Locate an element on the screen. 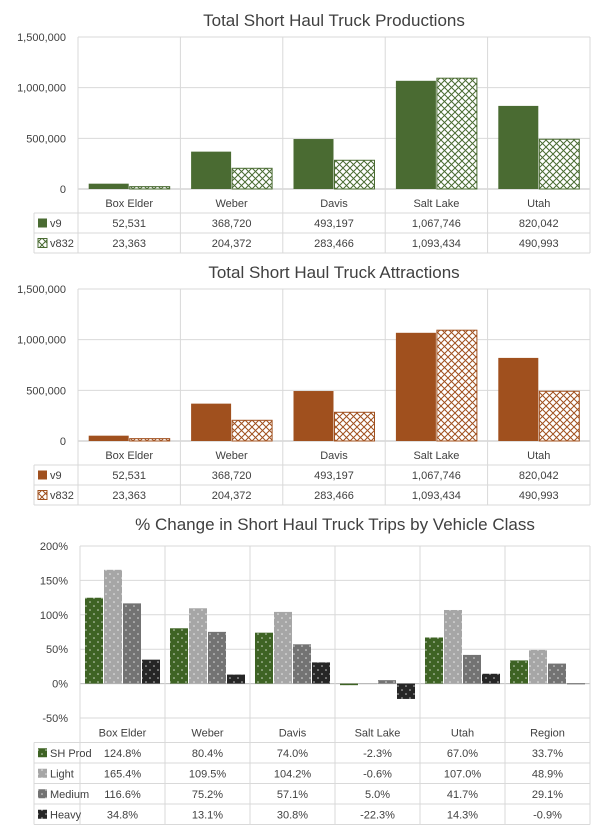  y-tick-label: 200% is located at coordinates (54, 547).